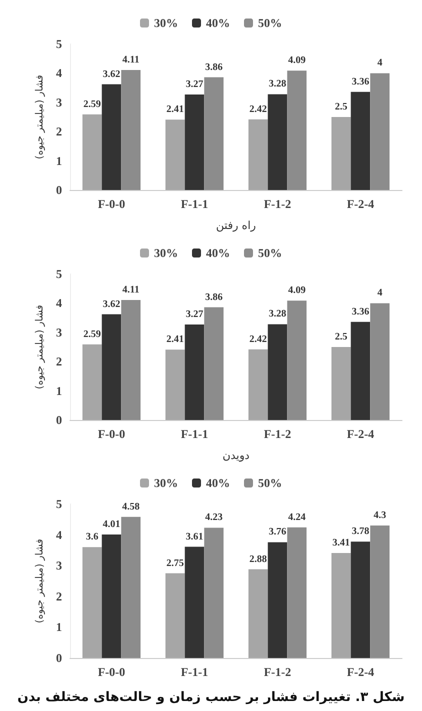  I want to click on data-label: 3.27, so click(195, 84).